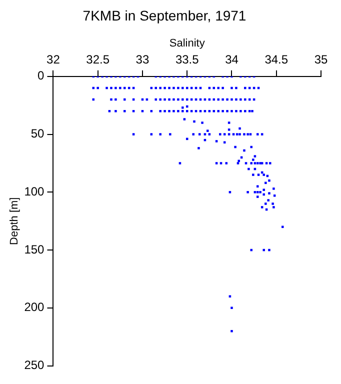  What do you see at coordinates (321, 59) in the screenshot?
I see `x-tick-label: 35` at bounding box center [321, 59].